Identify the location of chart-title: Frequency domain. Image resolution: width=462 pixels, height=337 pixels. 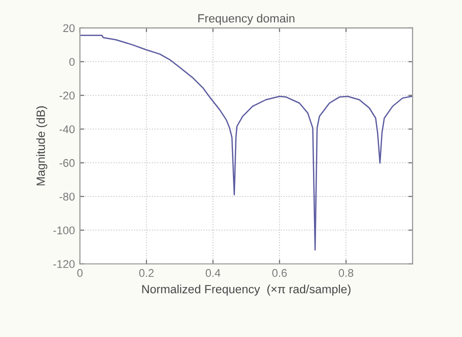
(246, 19).